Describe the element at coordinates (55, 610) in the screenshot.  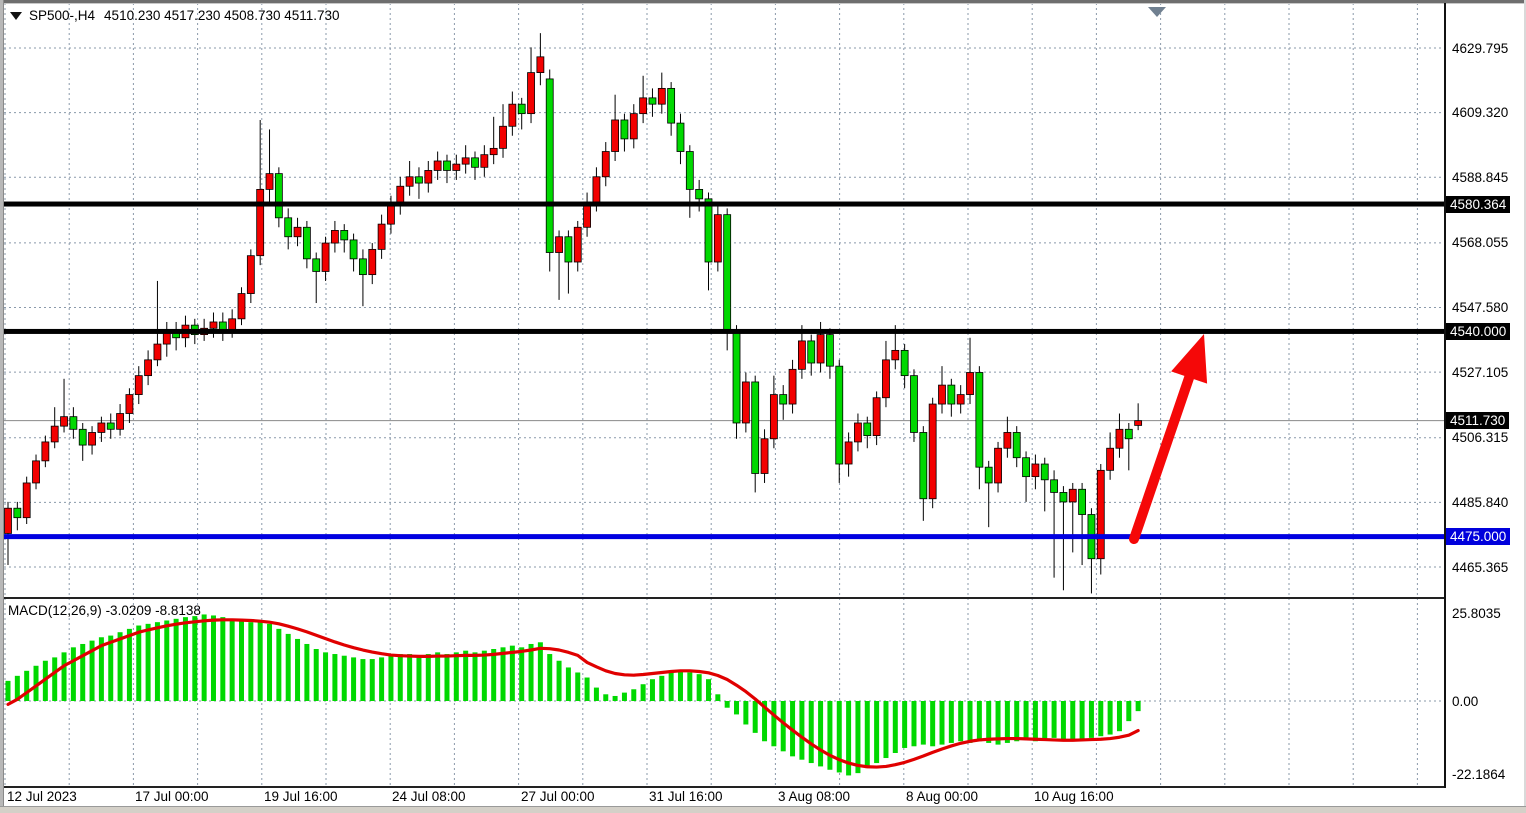
I see `macd-name: MACD(12,26,9)` at that location.